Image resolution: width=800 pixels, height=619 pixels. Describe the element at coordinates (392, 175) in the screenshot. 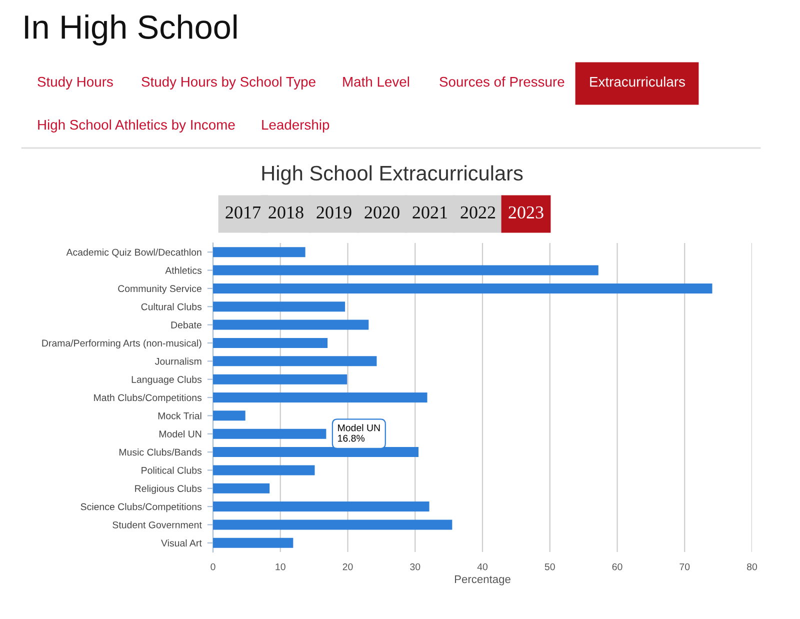

I see `chart-title: High School Extracurriculars` at that location.